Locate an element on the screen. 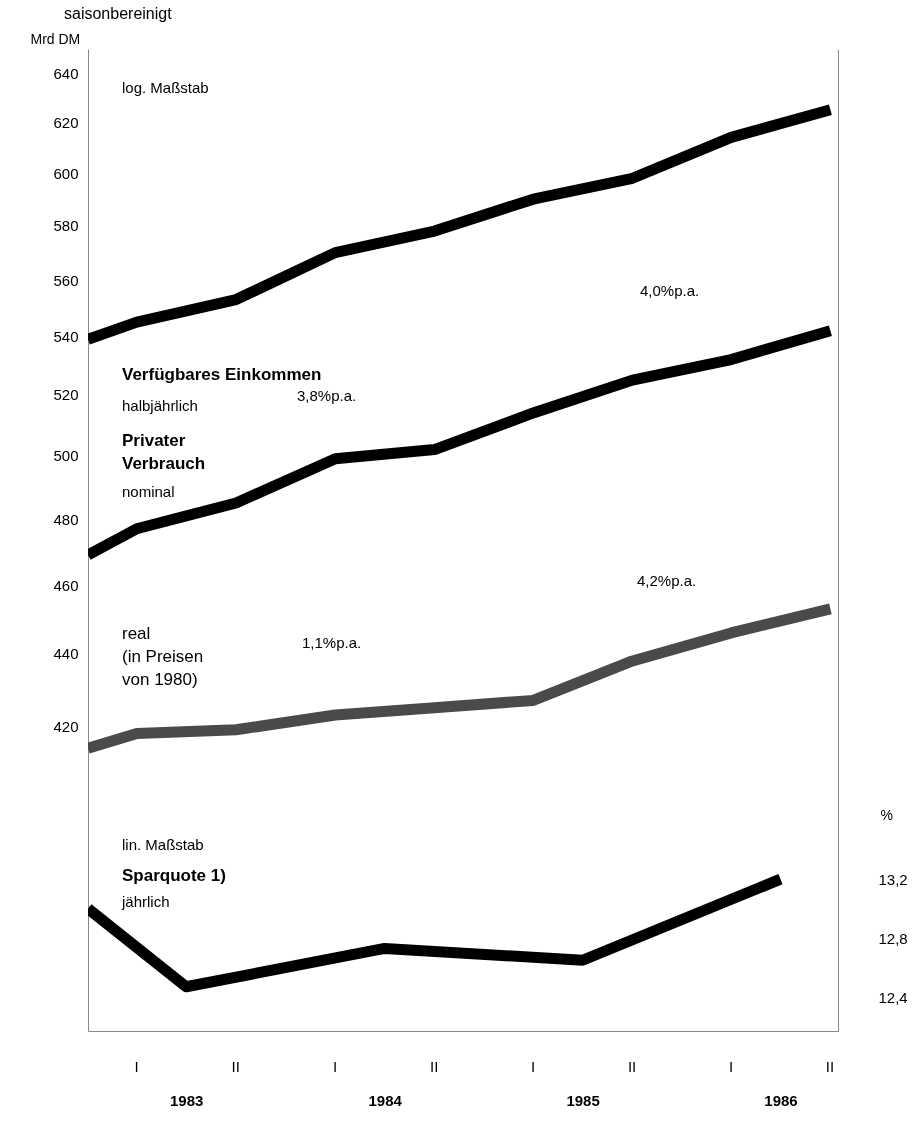 This screenshot has width=923, height=1144. annotation: halbjährlich is located at coordinates (160, 405).